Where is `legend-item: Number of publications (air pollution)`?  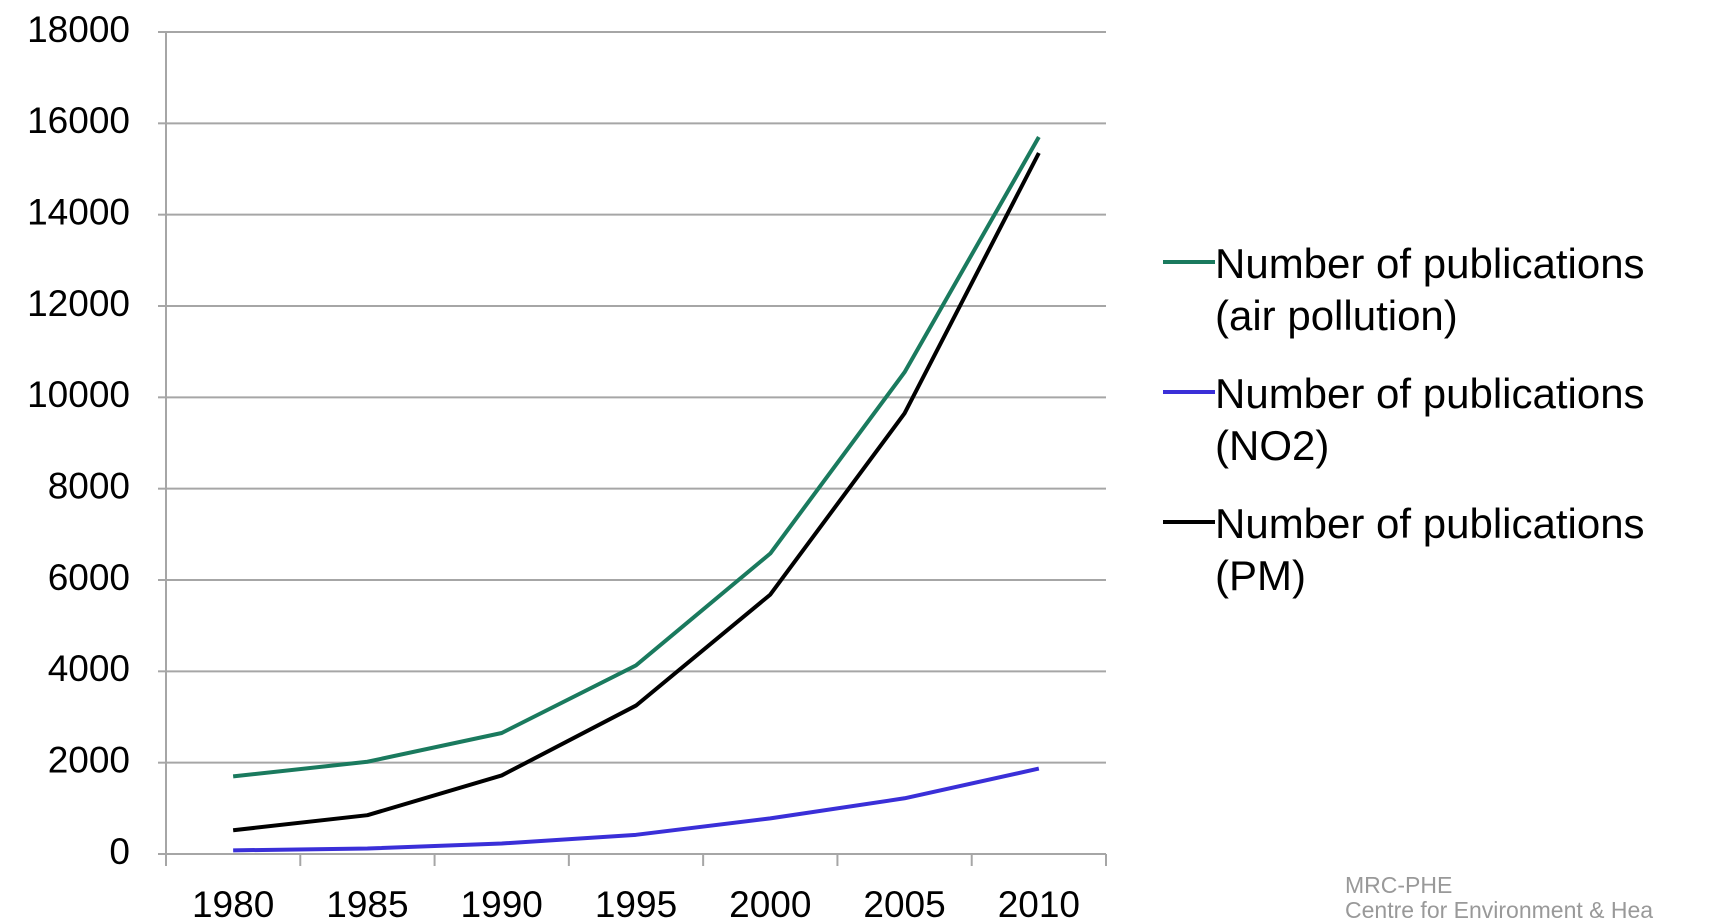
legend-item: Number of publications (air pollution) is located at coordinates (1424, 290).